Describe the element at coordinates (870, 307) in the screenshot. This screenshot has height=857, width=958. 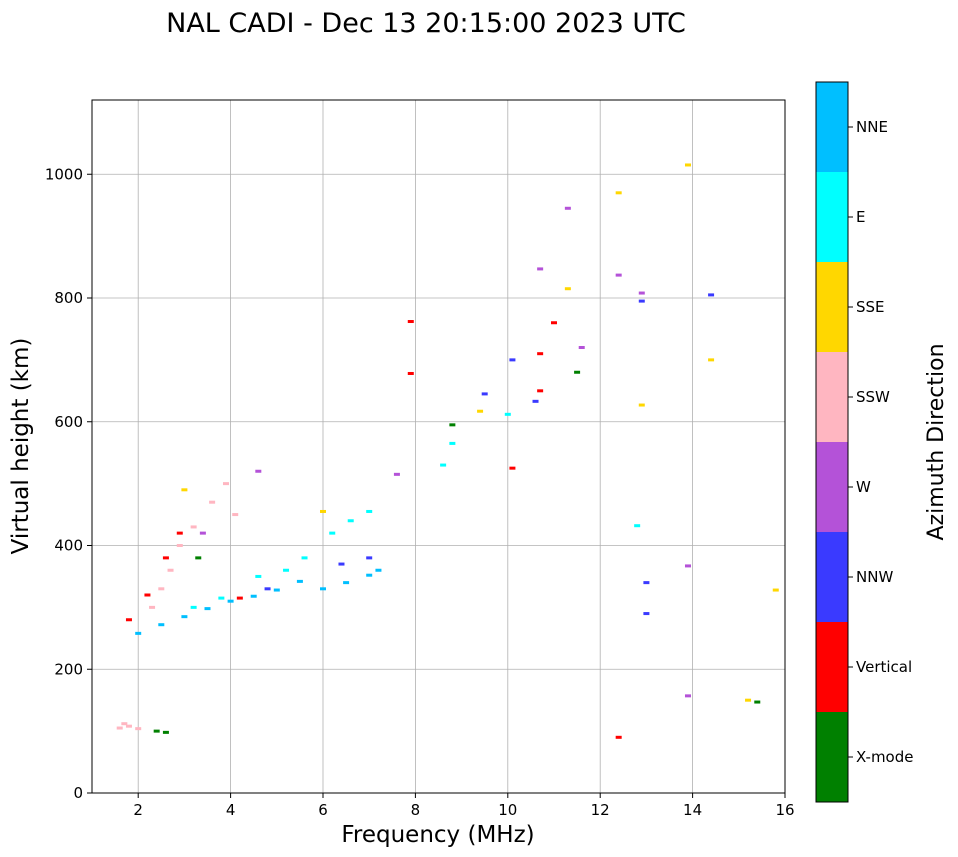
I see `colorbar-tick-label: SSE` at that location.